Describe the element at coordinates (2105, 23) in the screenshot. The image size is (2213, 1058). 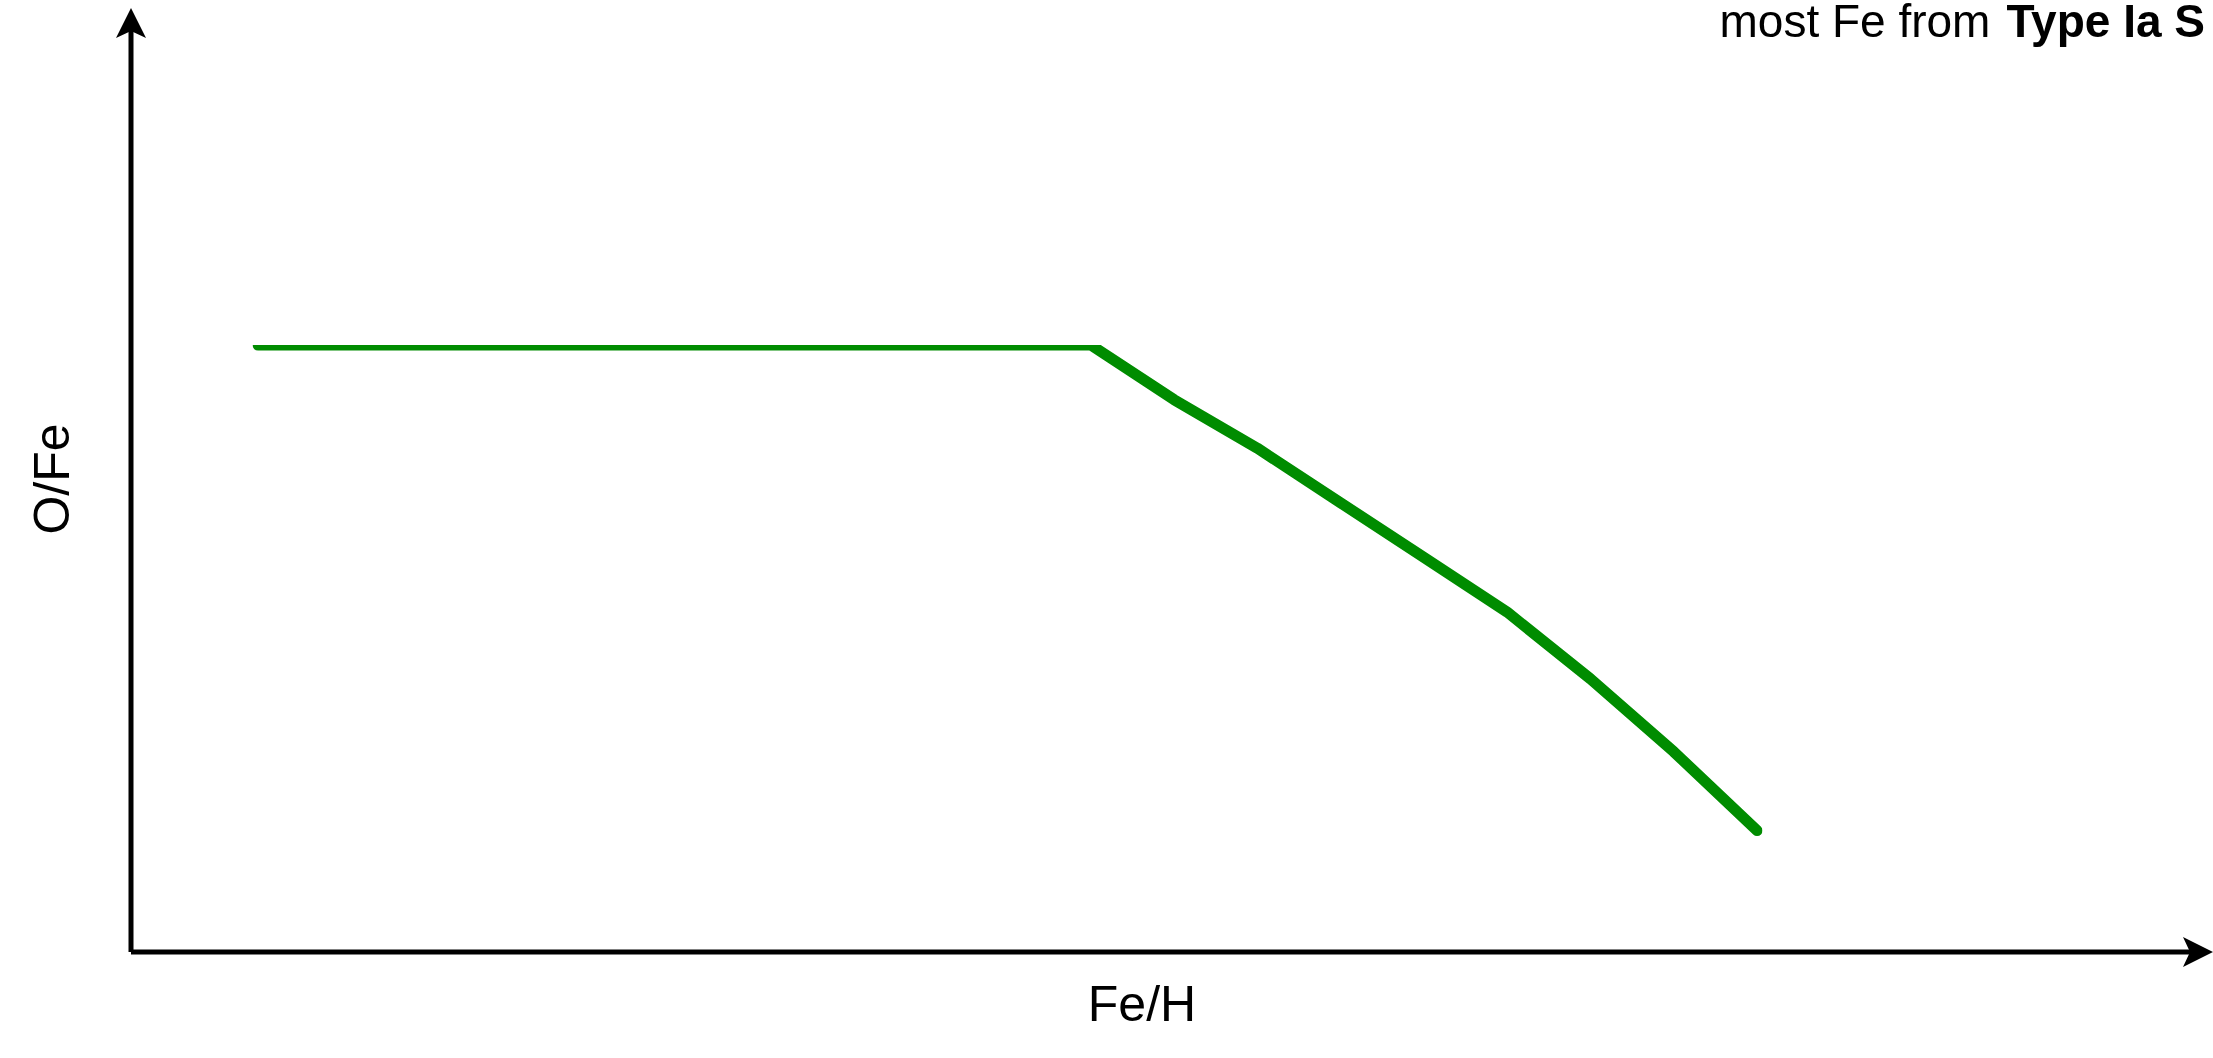
I see `text: Type Ia S` at that location.